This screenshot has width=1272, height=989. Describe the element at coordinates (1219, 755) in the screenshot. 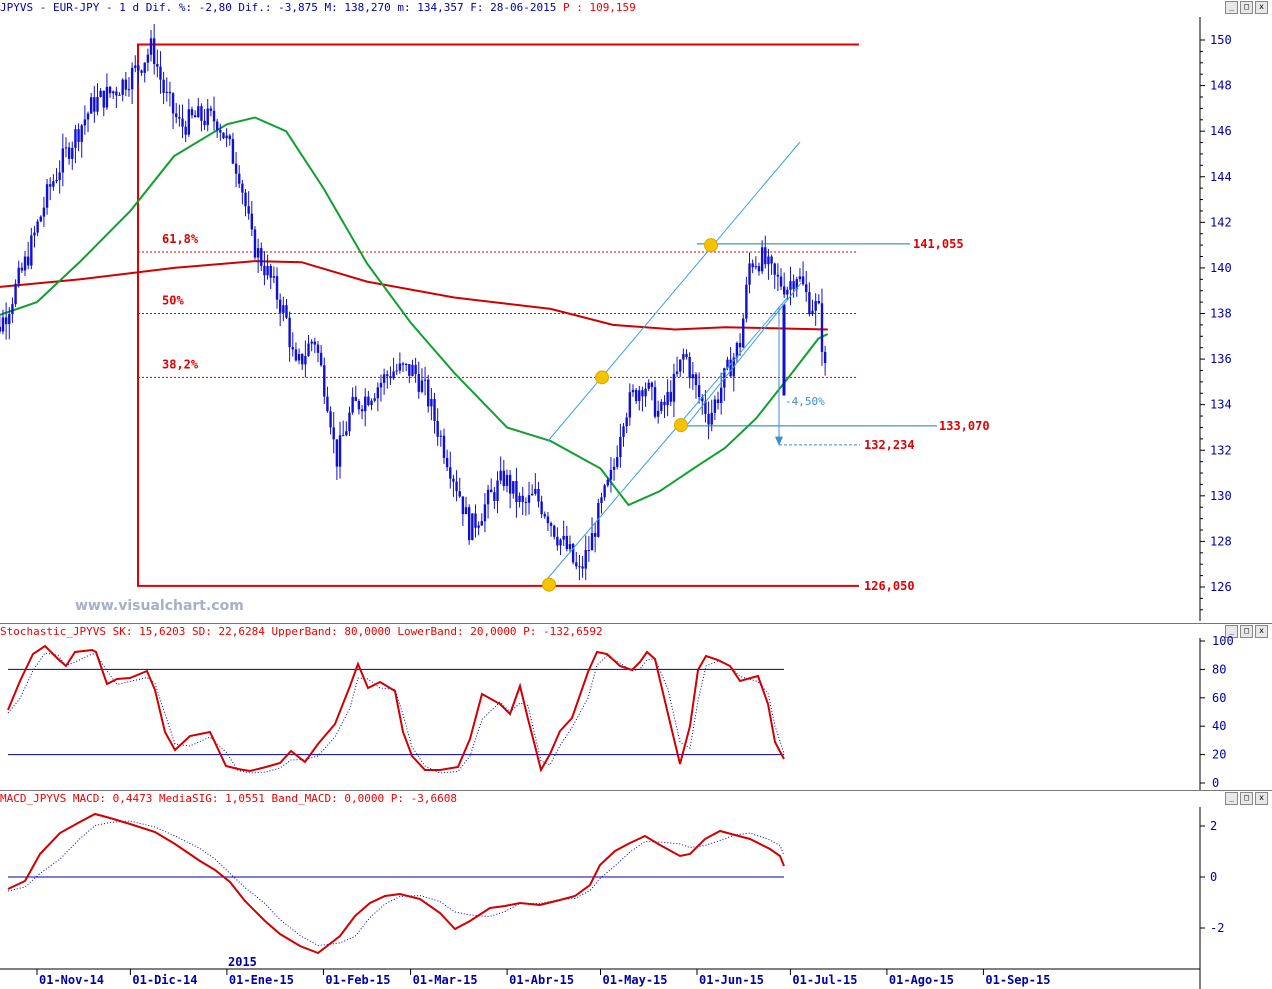

I see `stochastic-tick-label: 20` at that location.